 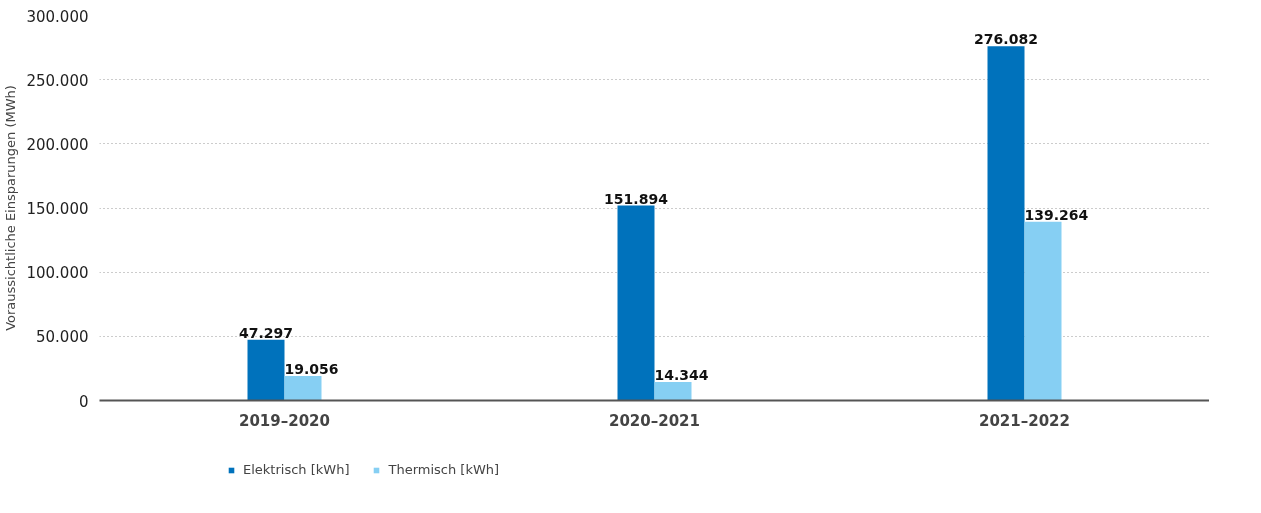 I want to click on x-tick-label: 2020–2021, so click(x=654, y=420).